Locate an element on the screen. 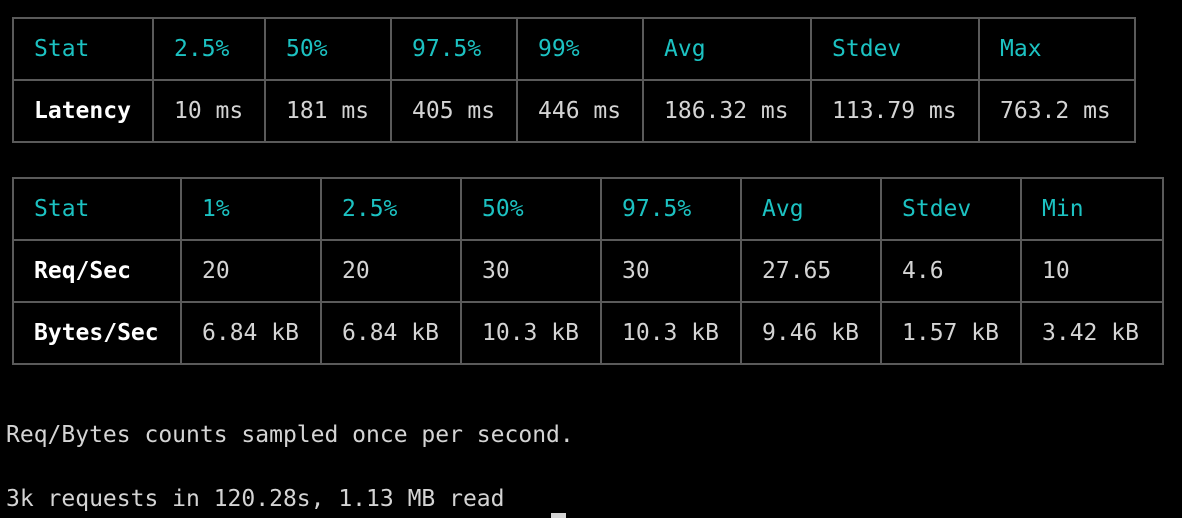  value-cell: 3.42 kB is located at coordinates (1092, 333).